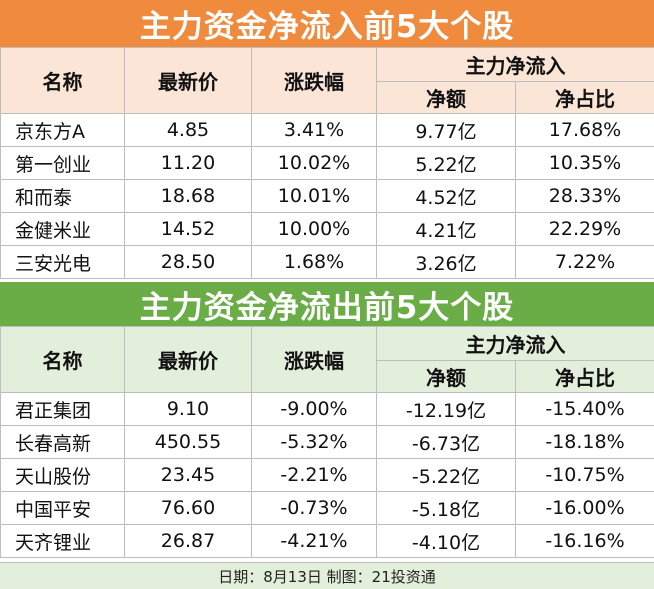 The image size is (654, 589). I want to click on table-row: 天齐锂业 26.87 -4.21% -4.10亿 -16.16%, so click(327, 541).